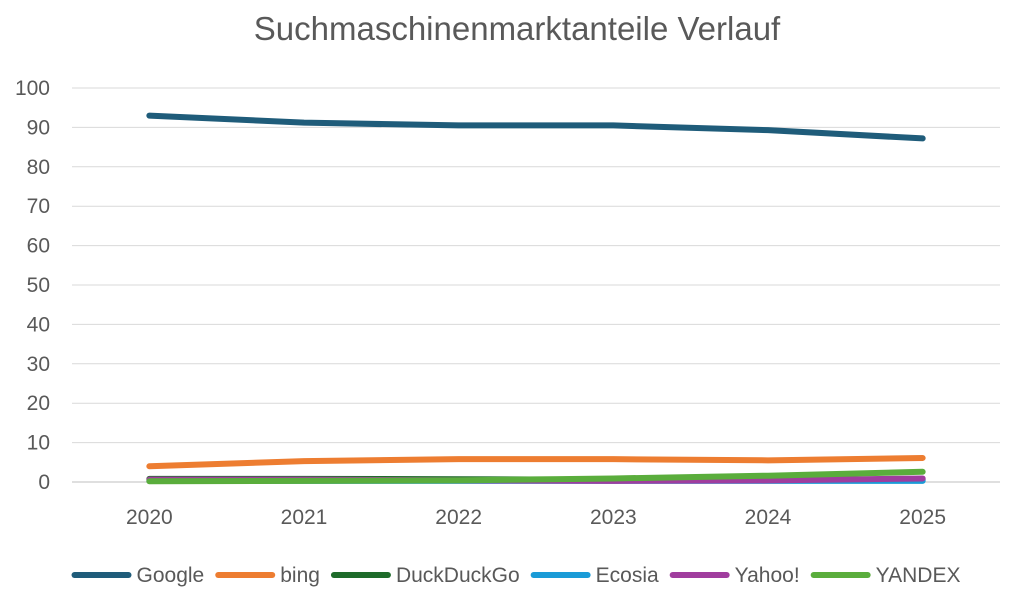  I want to click on x-tick-label: 2024, so click(768, 517).